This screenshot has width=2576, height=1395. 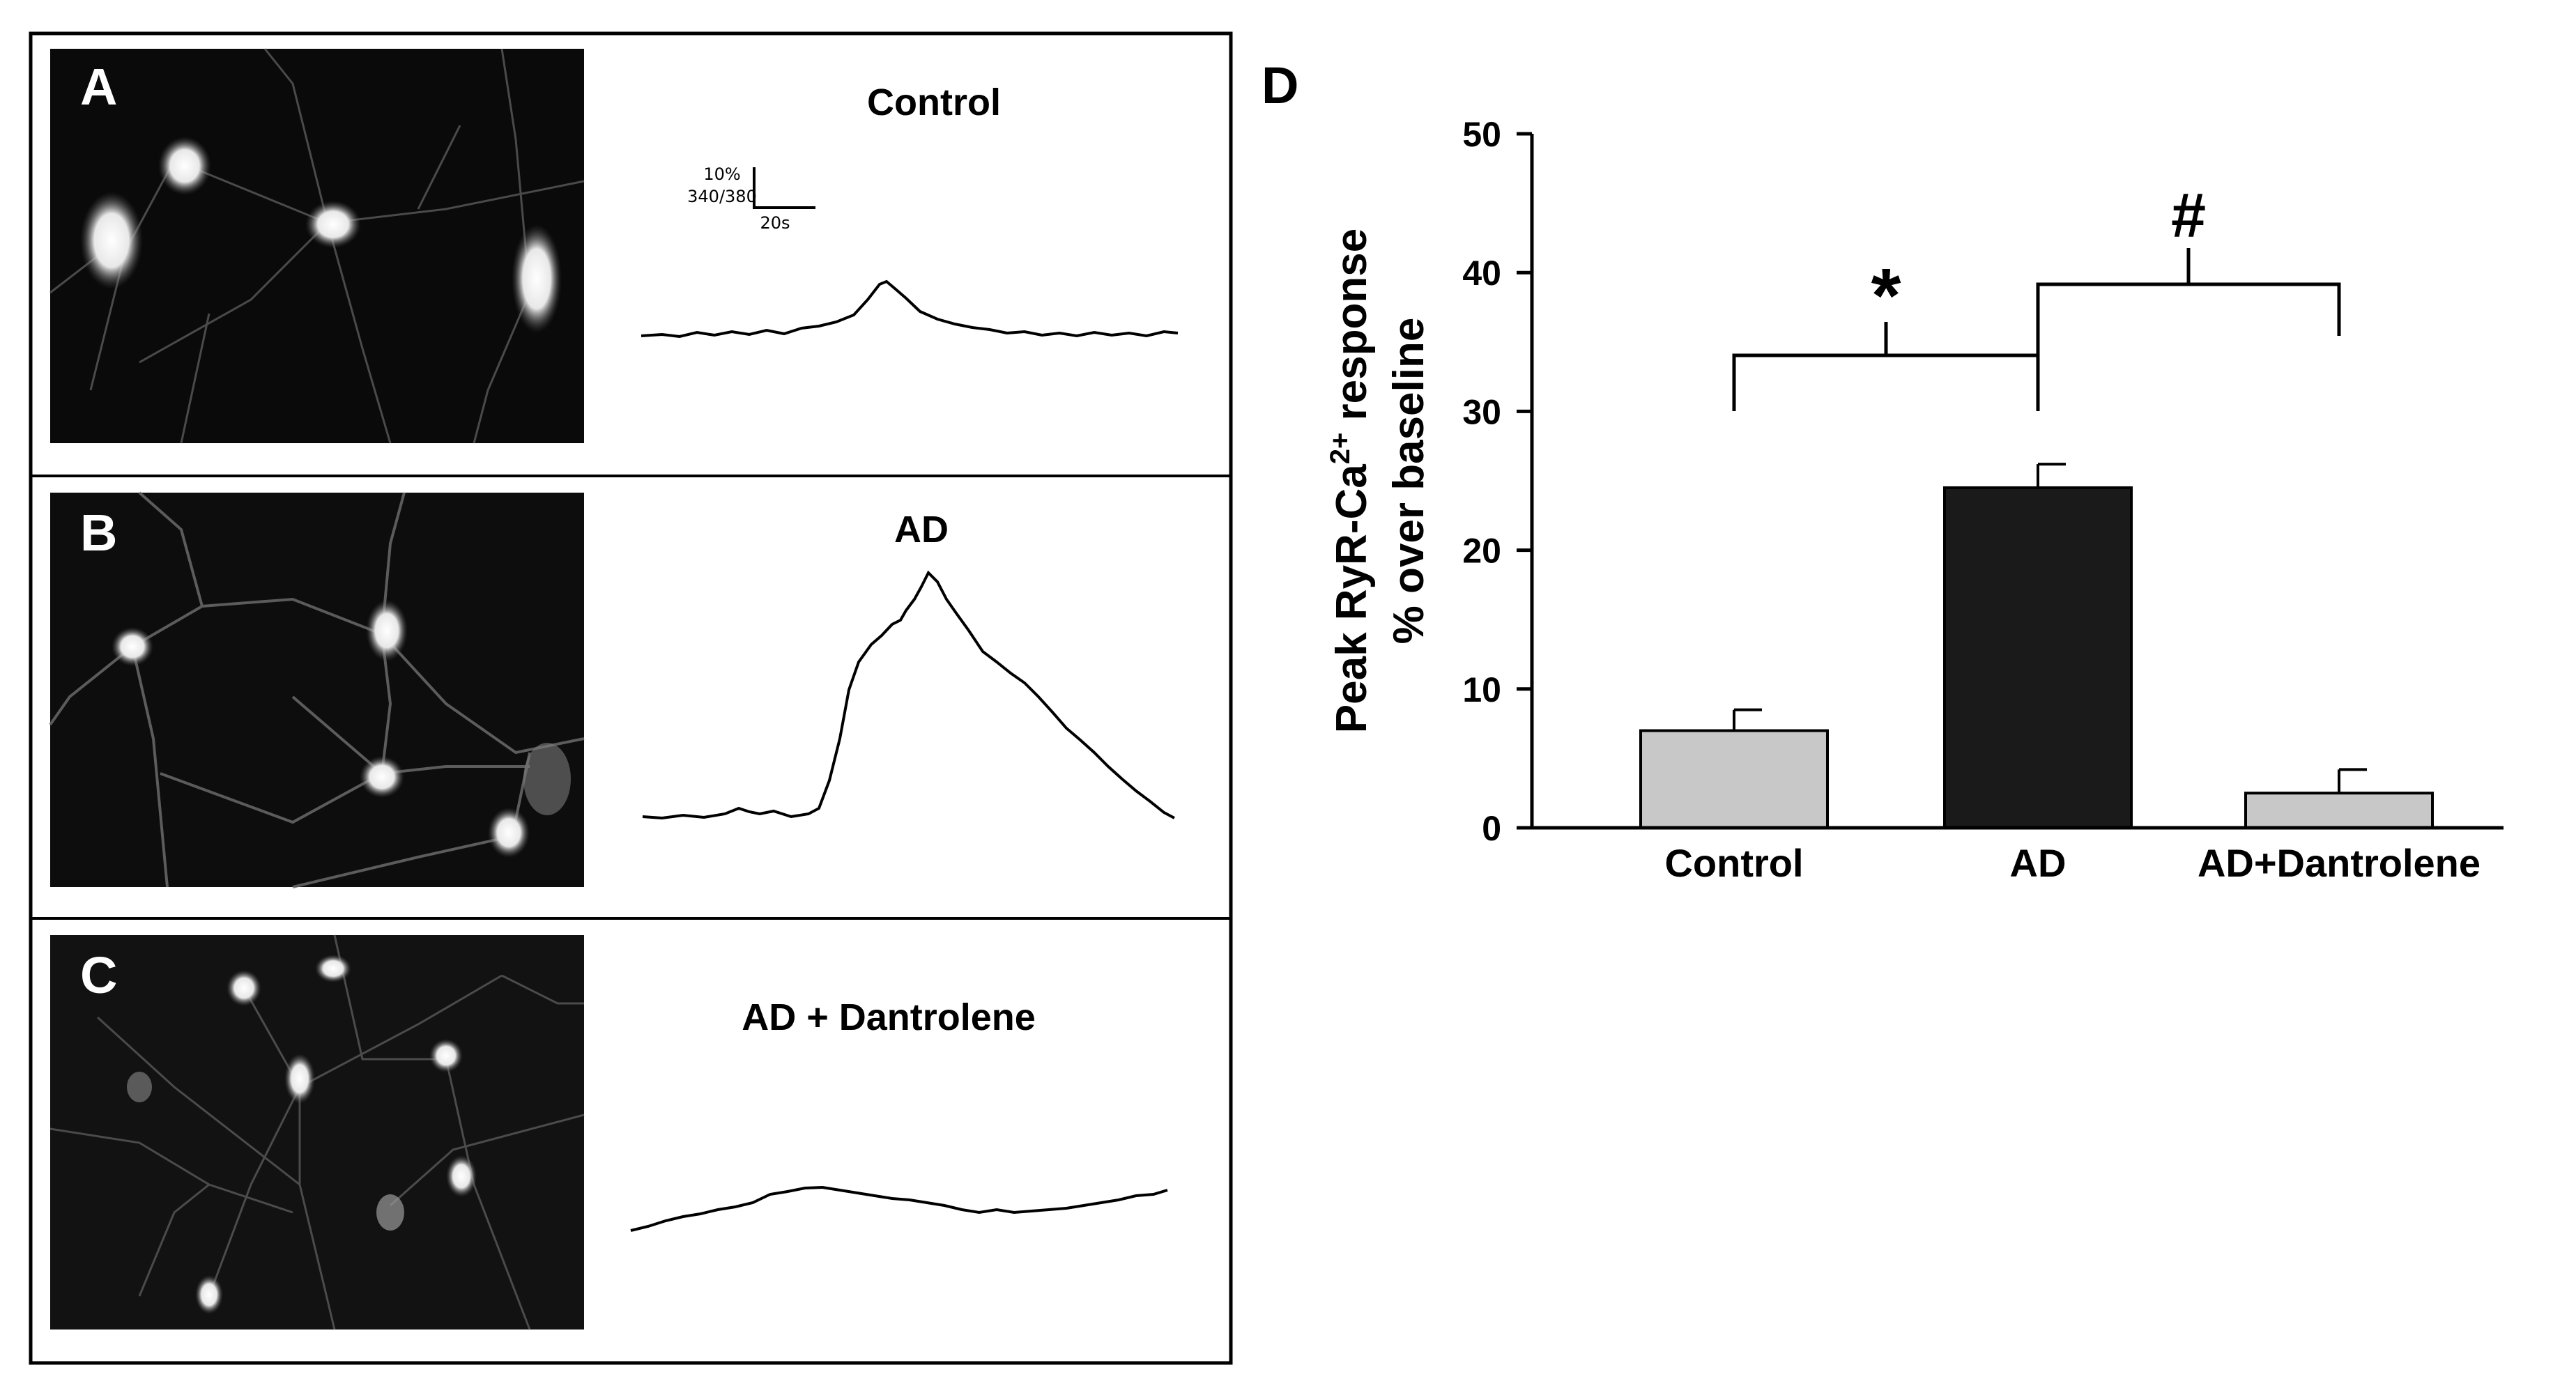 I want to click on scale-bar-lines, so click(x=784, y=188).